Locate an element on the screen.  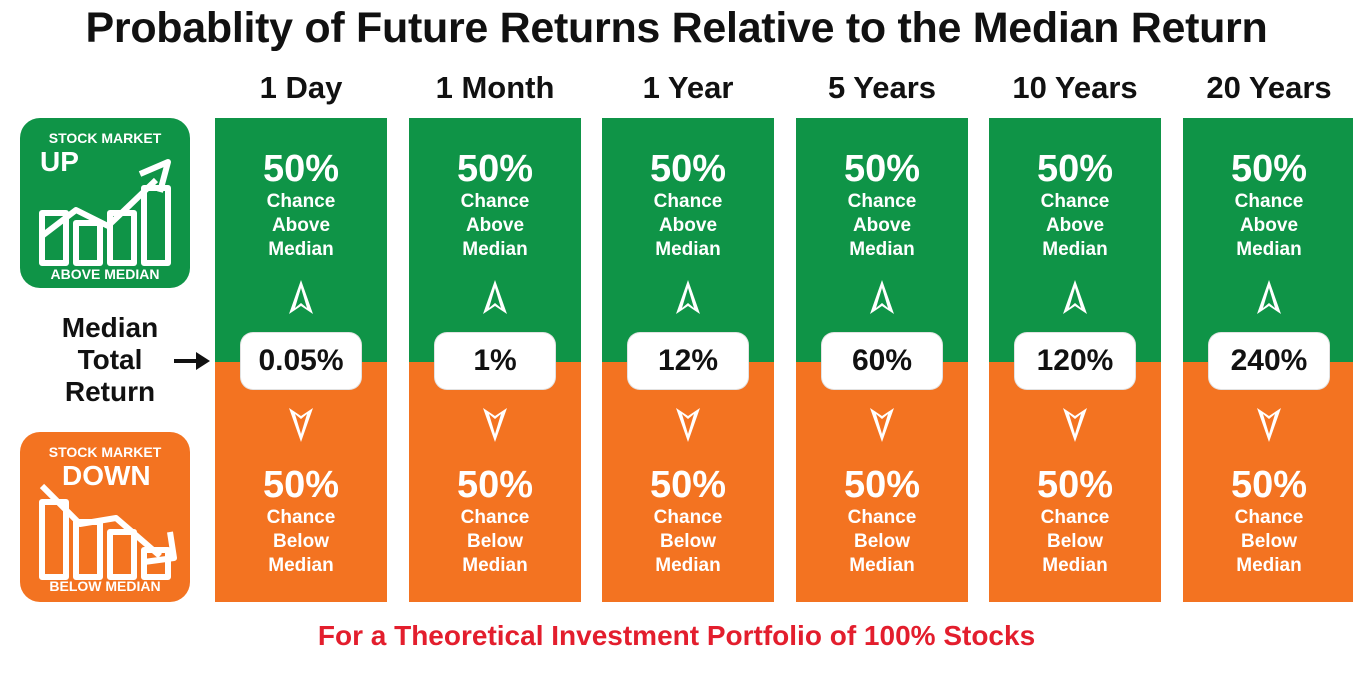
median-return-value: 1% is located at coordinates (495, 361).